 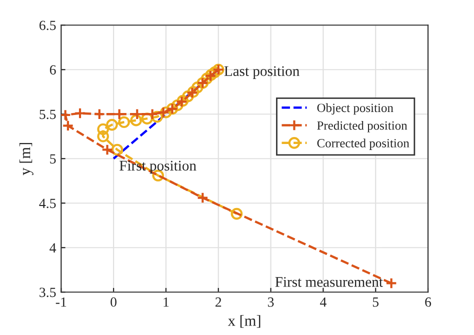 I want to click on x-tick-label: 4, so click(x=323, y=302).